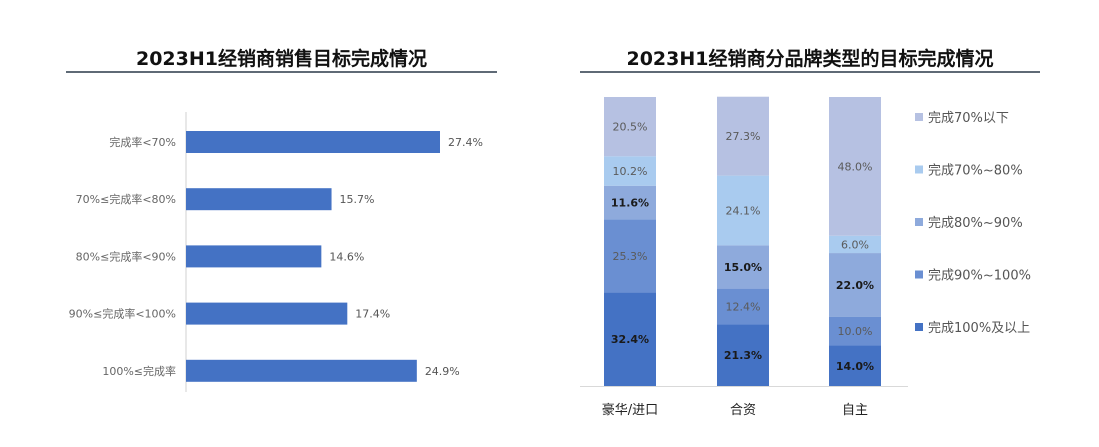 This screenshot has height=447, width=1099. I want to click on left-title-underline, so click(281, 72).